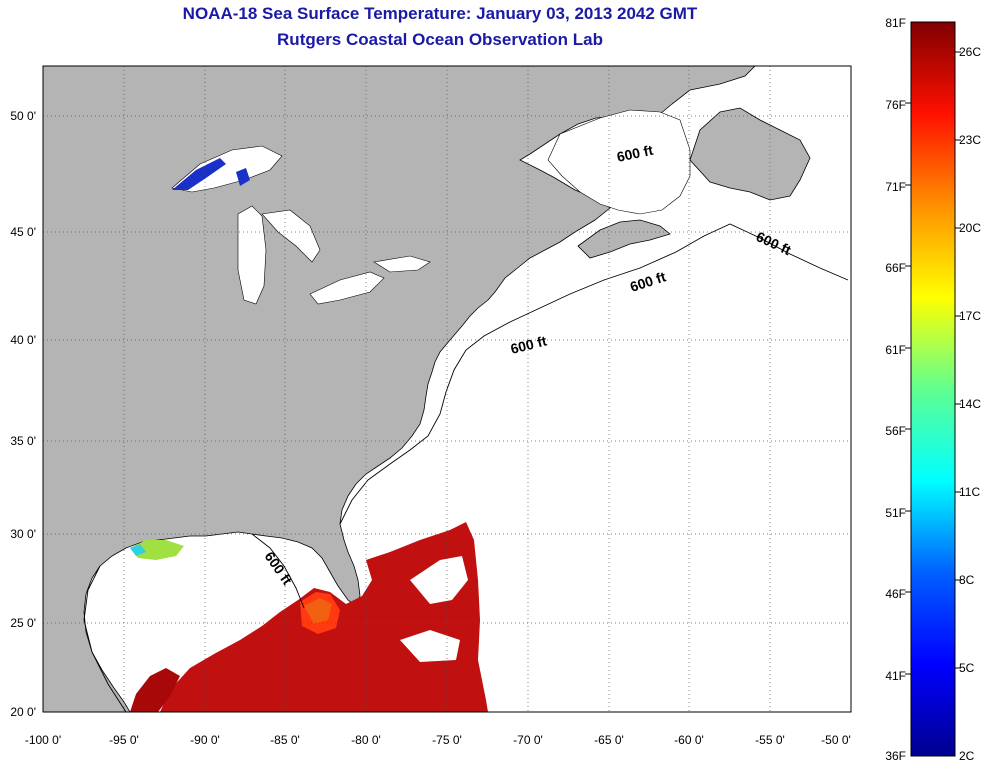 The height and width of the screenshot is (770, 984). I want to click on lake-superior-sst, so click(211, 174).